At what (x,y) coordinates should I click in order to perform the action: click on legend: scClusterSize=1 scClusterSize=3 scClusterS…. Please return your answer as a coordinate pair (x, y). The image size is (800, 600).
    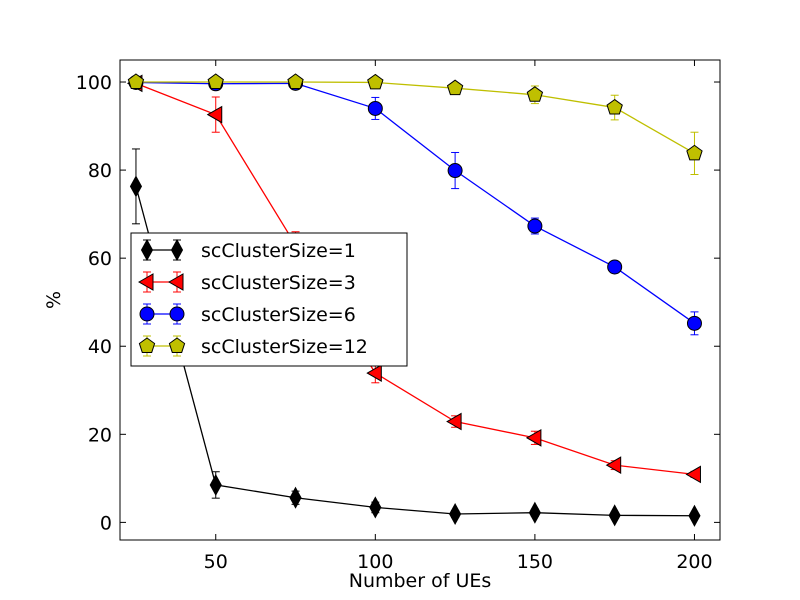
    Looking at the image, I should click on (269, 299).